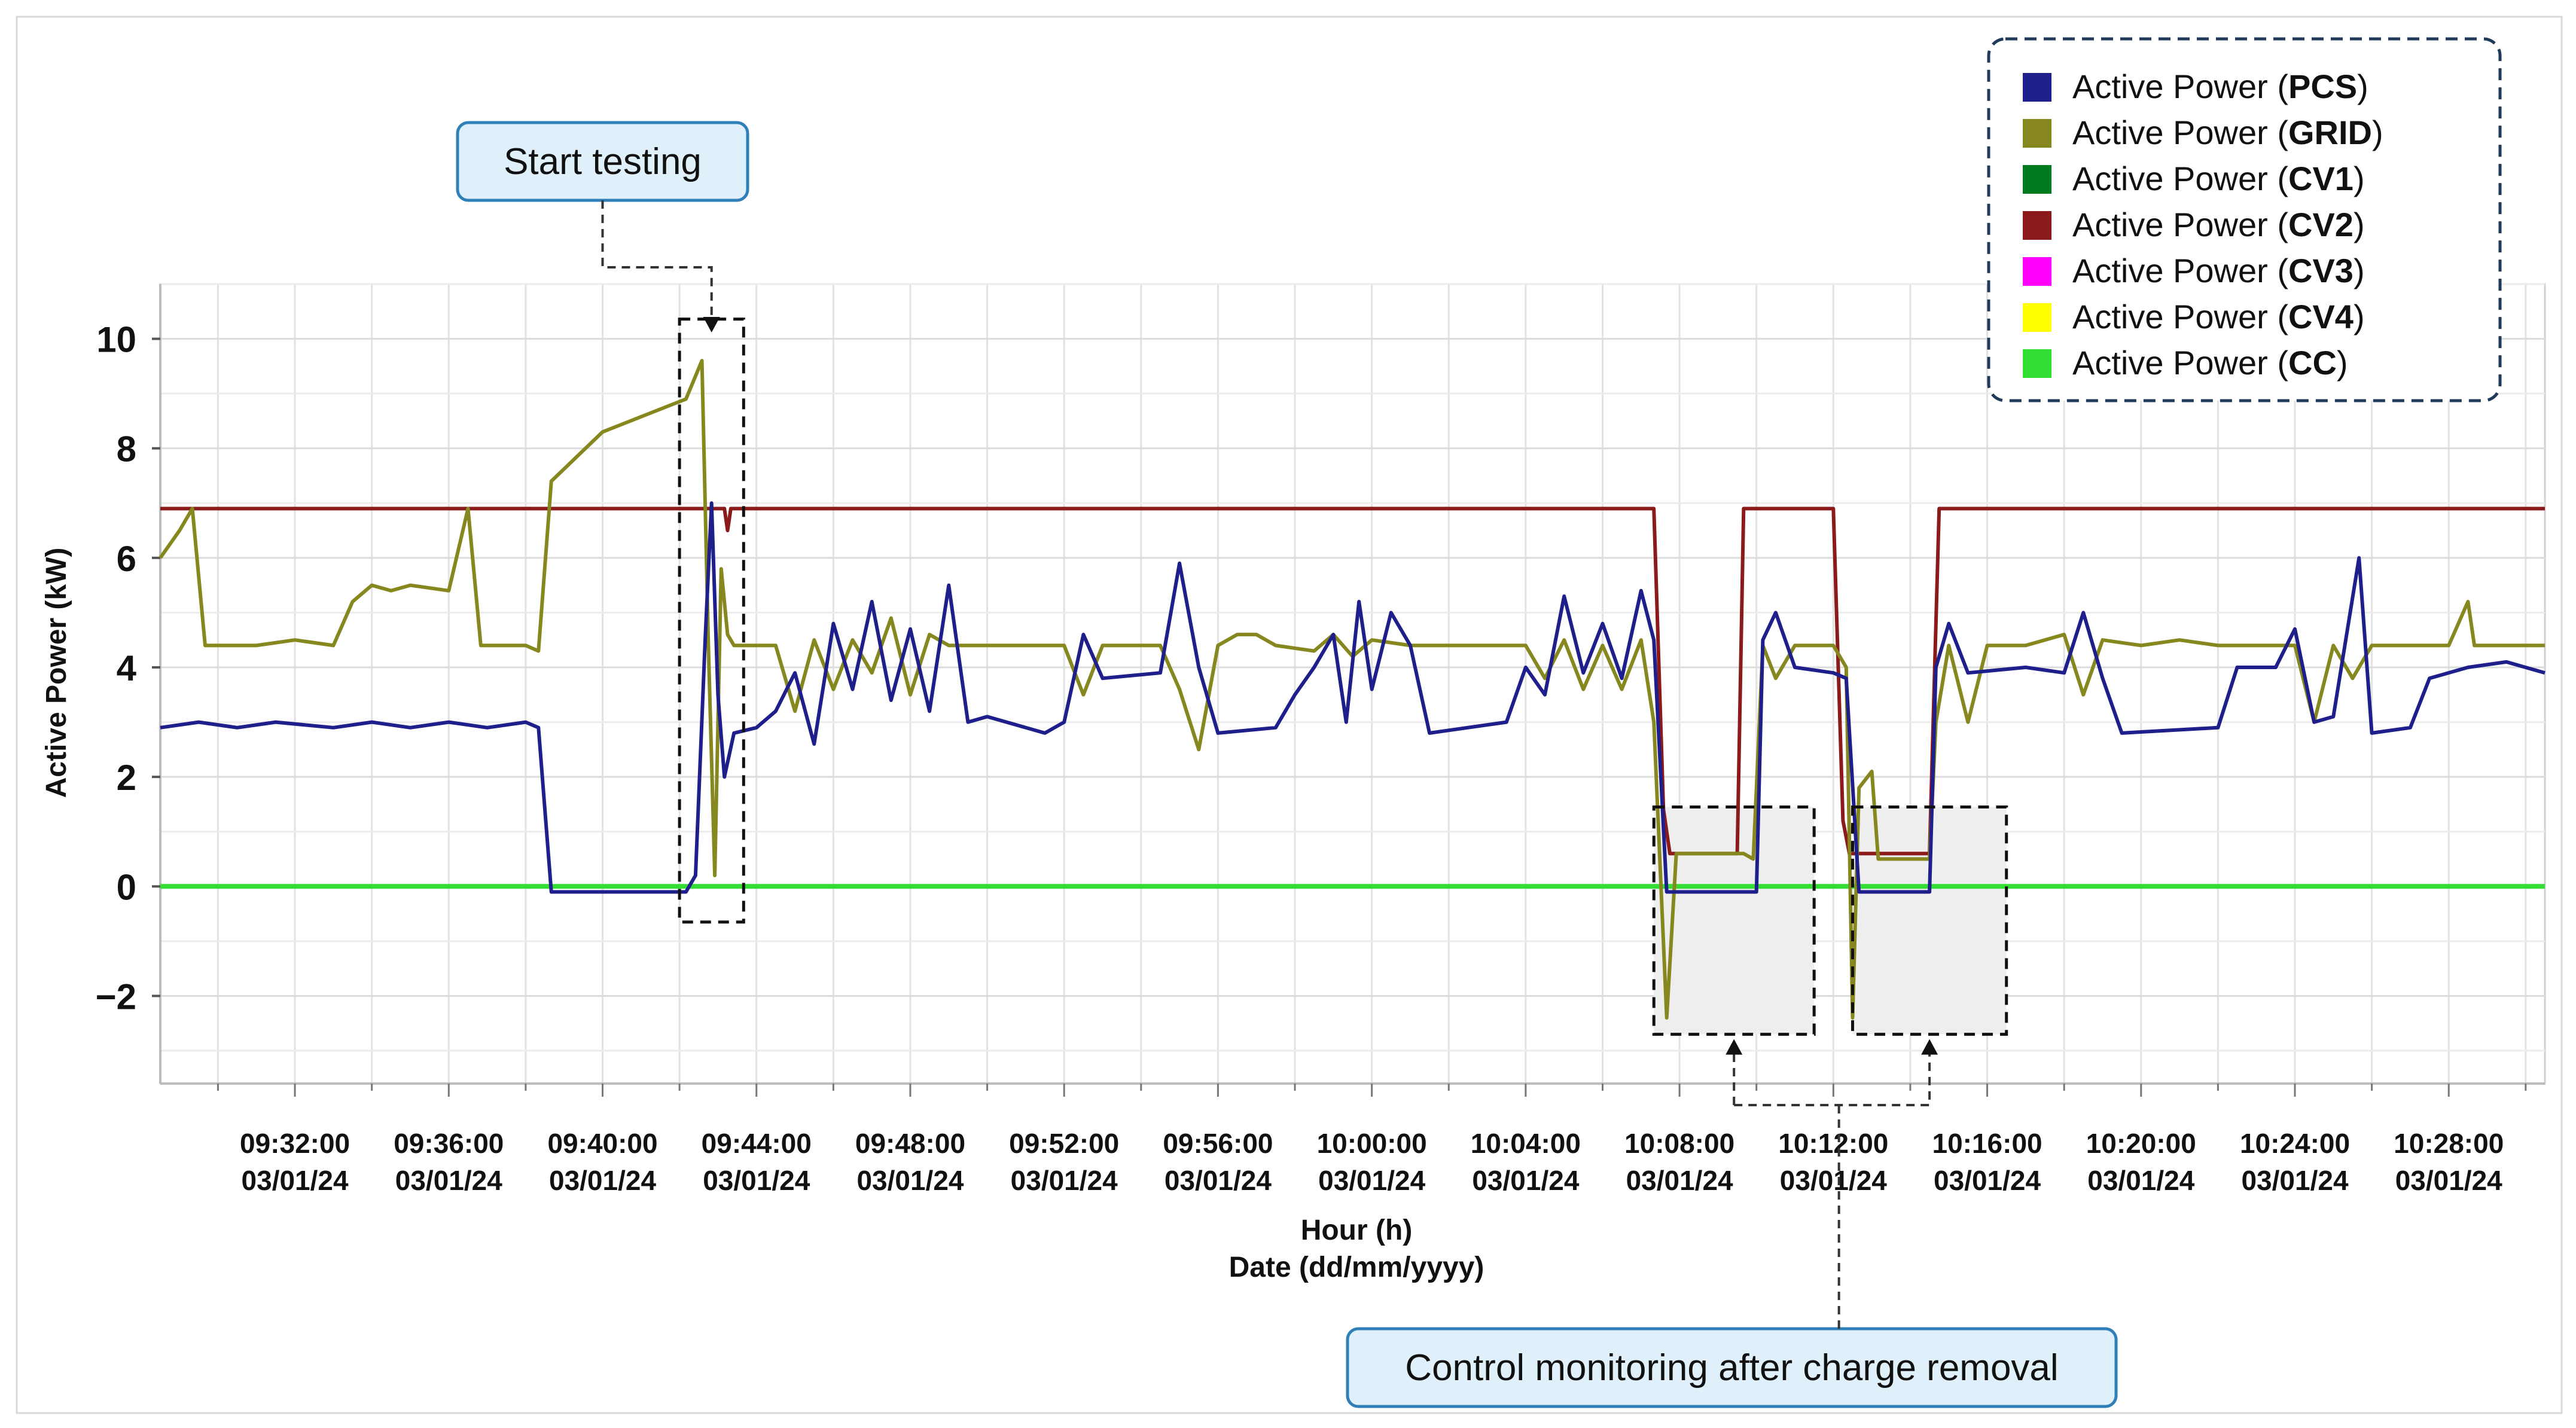 The image size is (2576, 1428). Describe the element at coordinates (2218, 225) in the screenshot. I see `legend-entry-cv2: Active Power (CV2)` at that location.